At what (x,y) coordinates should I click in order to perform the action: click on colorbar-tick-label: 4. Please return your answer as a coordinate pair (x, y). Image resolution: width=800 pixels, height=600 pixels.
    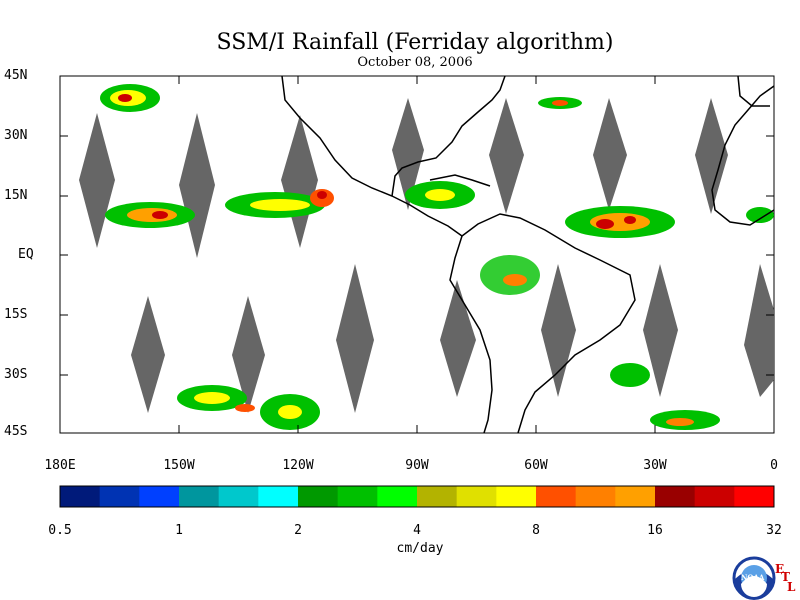
    Looking at the image, I should click on (417, 530).